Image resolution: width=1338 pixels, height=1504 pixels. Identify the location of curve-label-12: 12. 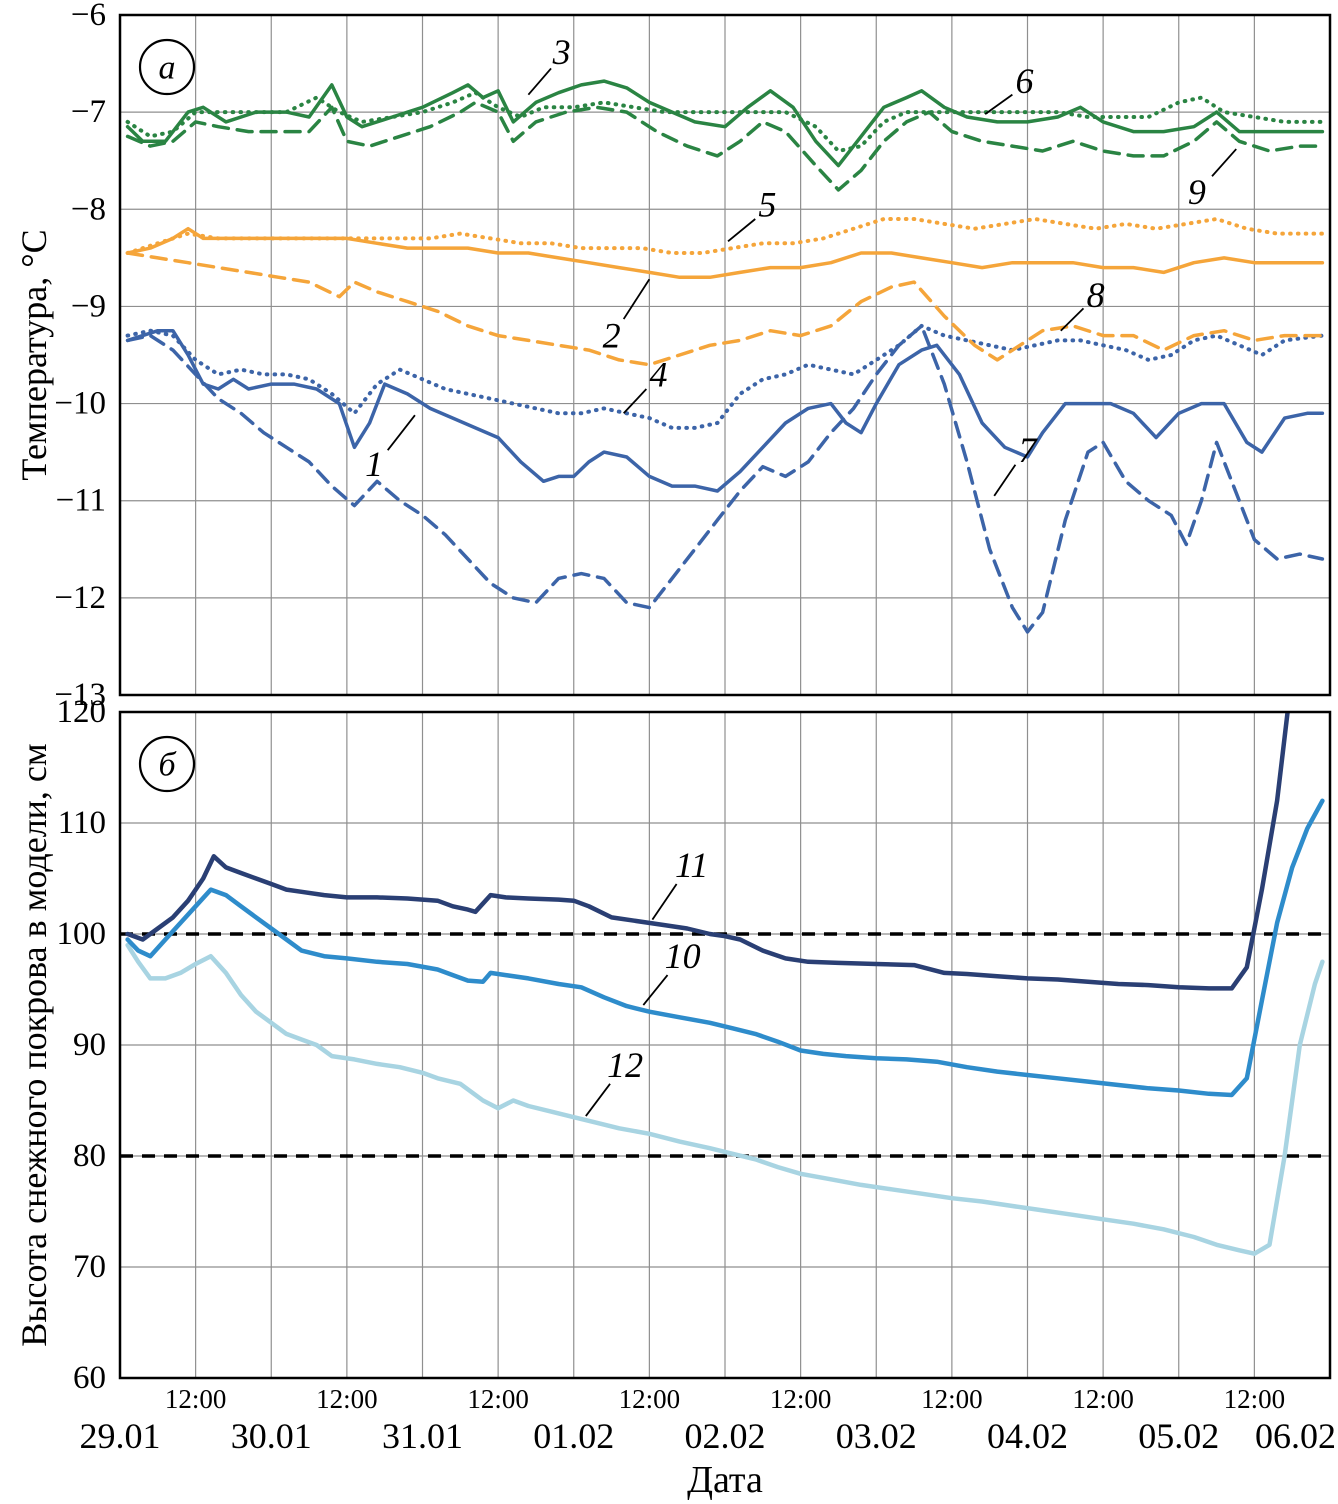
(625, 1065).